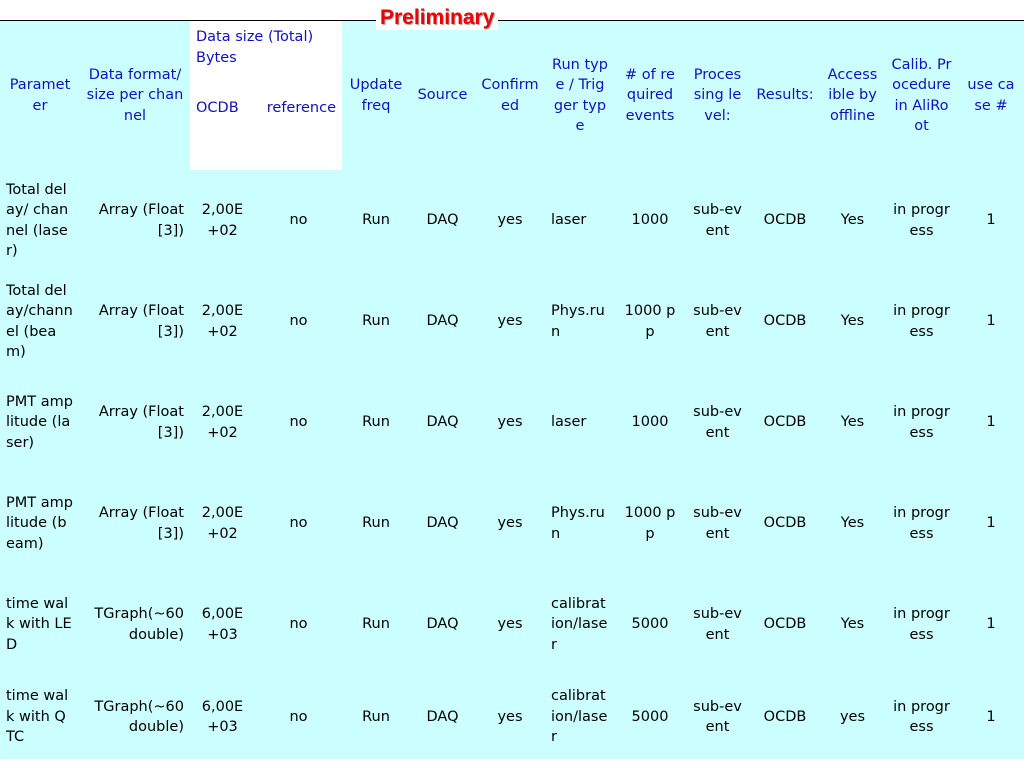 The width and height of the screenshot is (1024, 768). I want to click on header-cell: # of required events, so click(650, 95).